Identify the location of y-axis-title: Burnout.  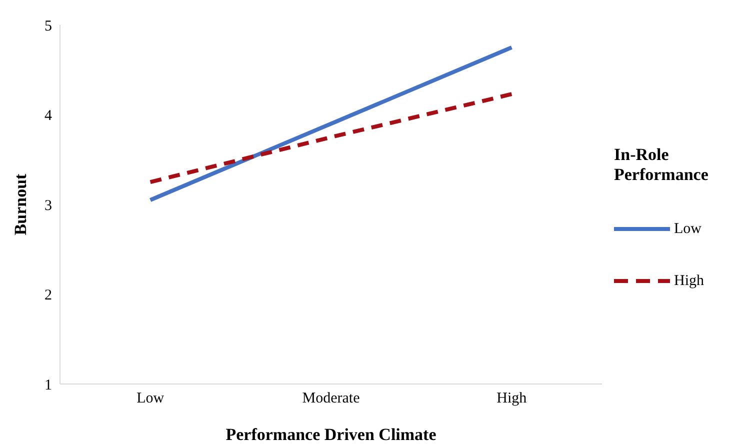
(20, 204).